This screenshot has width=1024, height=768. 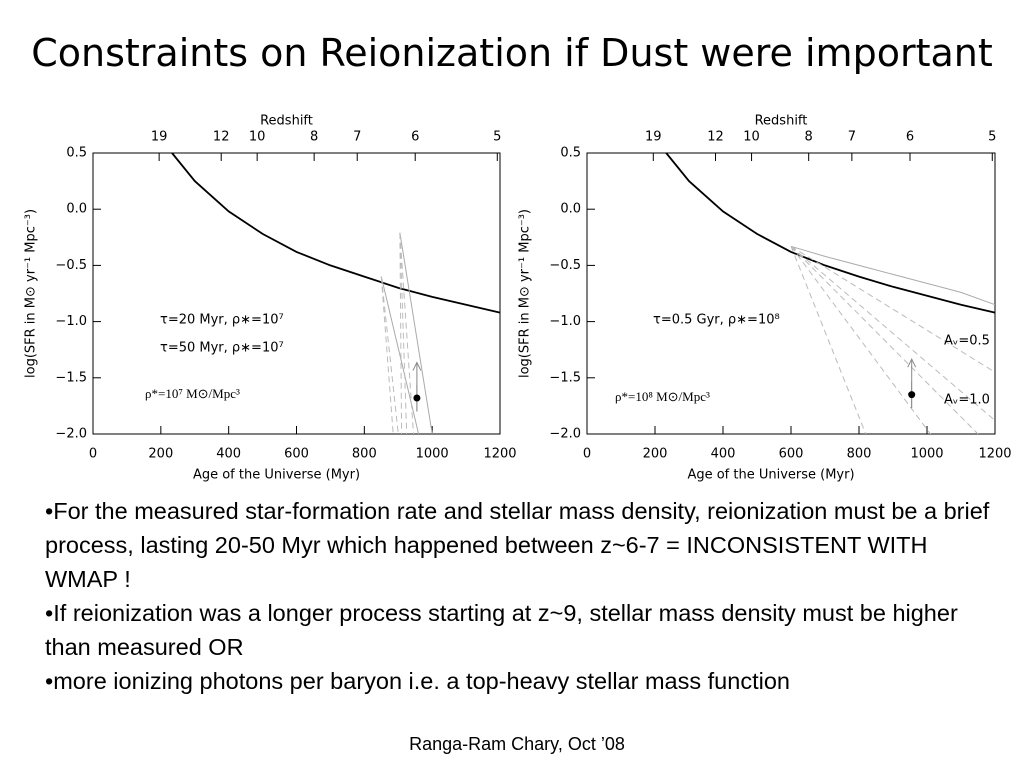 What do you see at coordinates (967, 341) in the screenshot?
I see `annotation: Aᵥ=0.5` at bounding box center [967, 341].